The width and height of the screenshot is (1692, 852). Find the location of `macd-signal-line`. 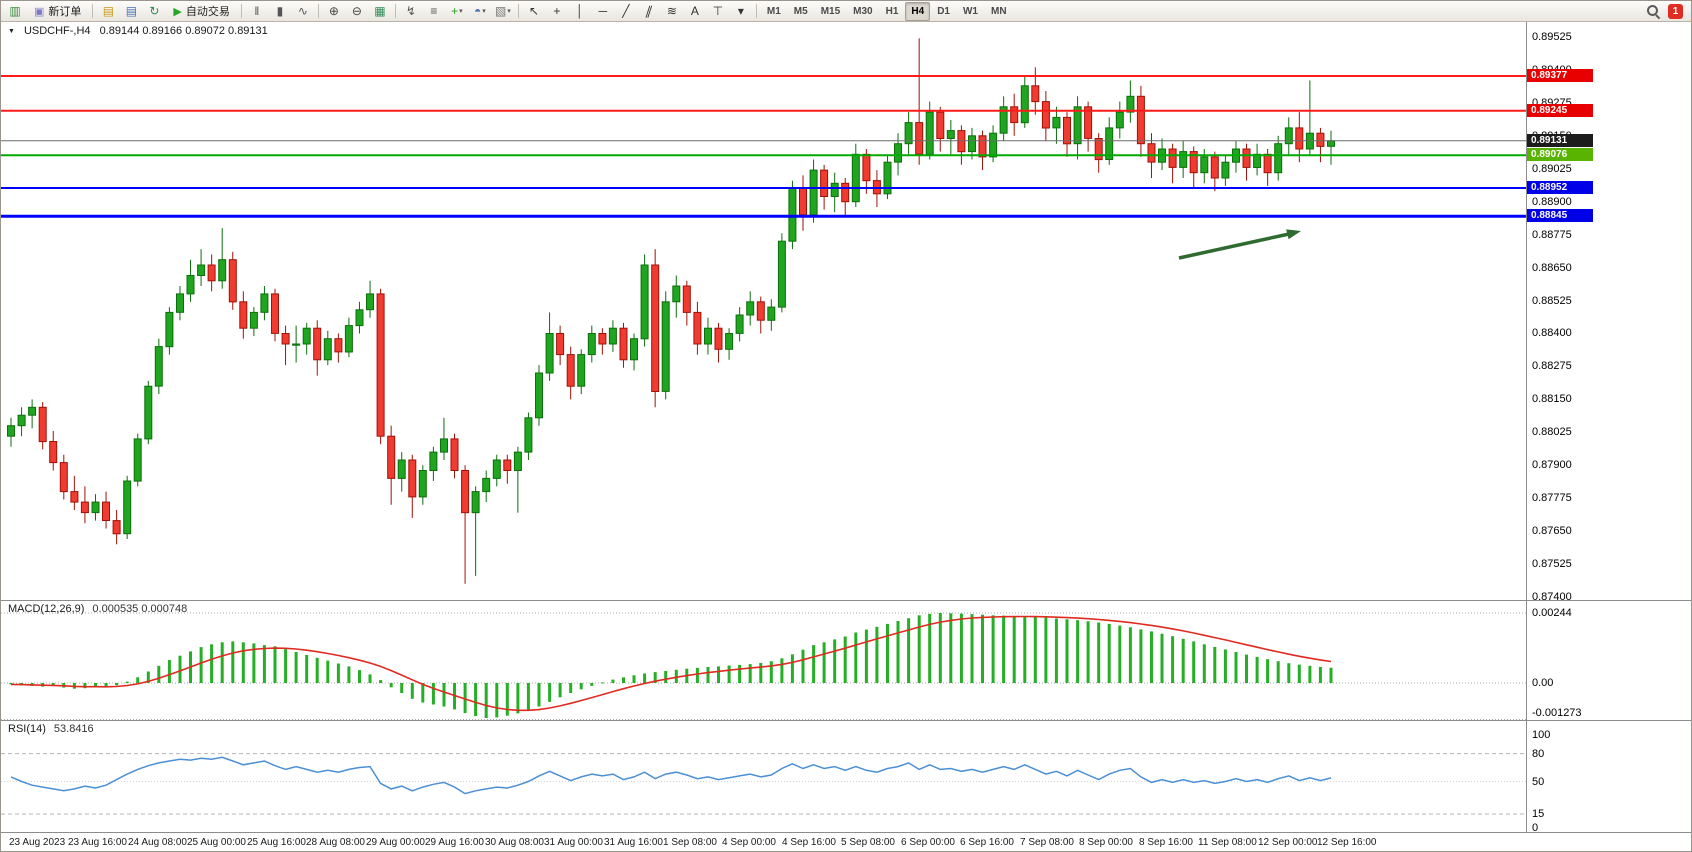

macd-signal-line is located at coordinates (671, 663).